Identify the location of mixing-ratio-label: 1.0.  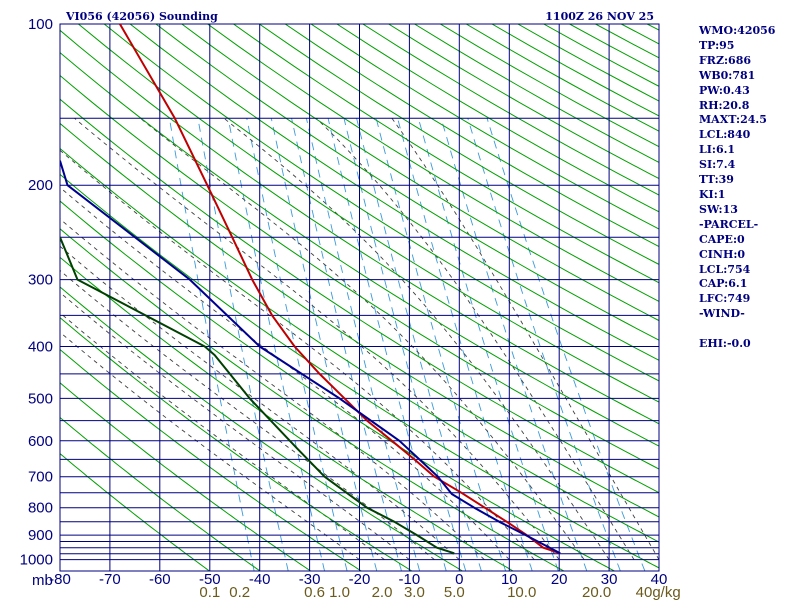
(339, 592).